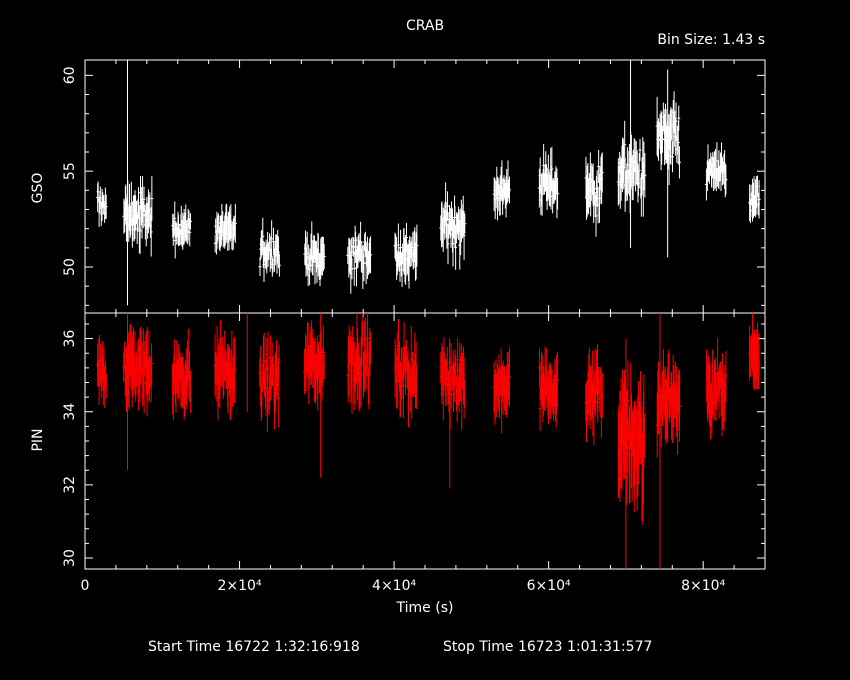 The height and width of the screenshot is (680, 850). Describe the element at coordinates (70, 412) in the screenshot. I see `pin-y-tick-label: 34` at that location.